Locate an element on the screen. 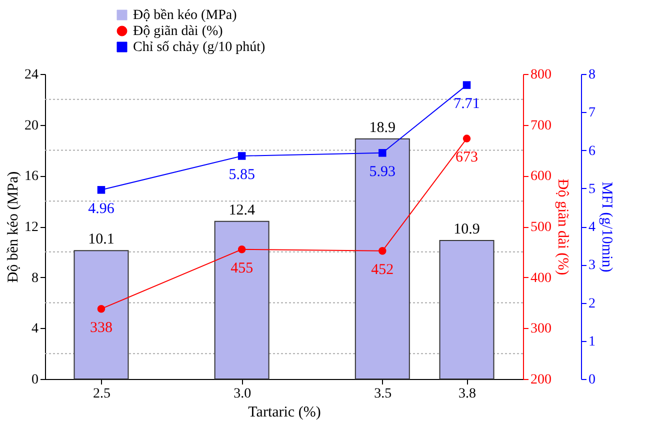 Image resolution: width=662 pixels, height=436 pixels. data-label: 455 is located at coordinates (242, 268).